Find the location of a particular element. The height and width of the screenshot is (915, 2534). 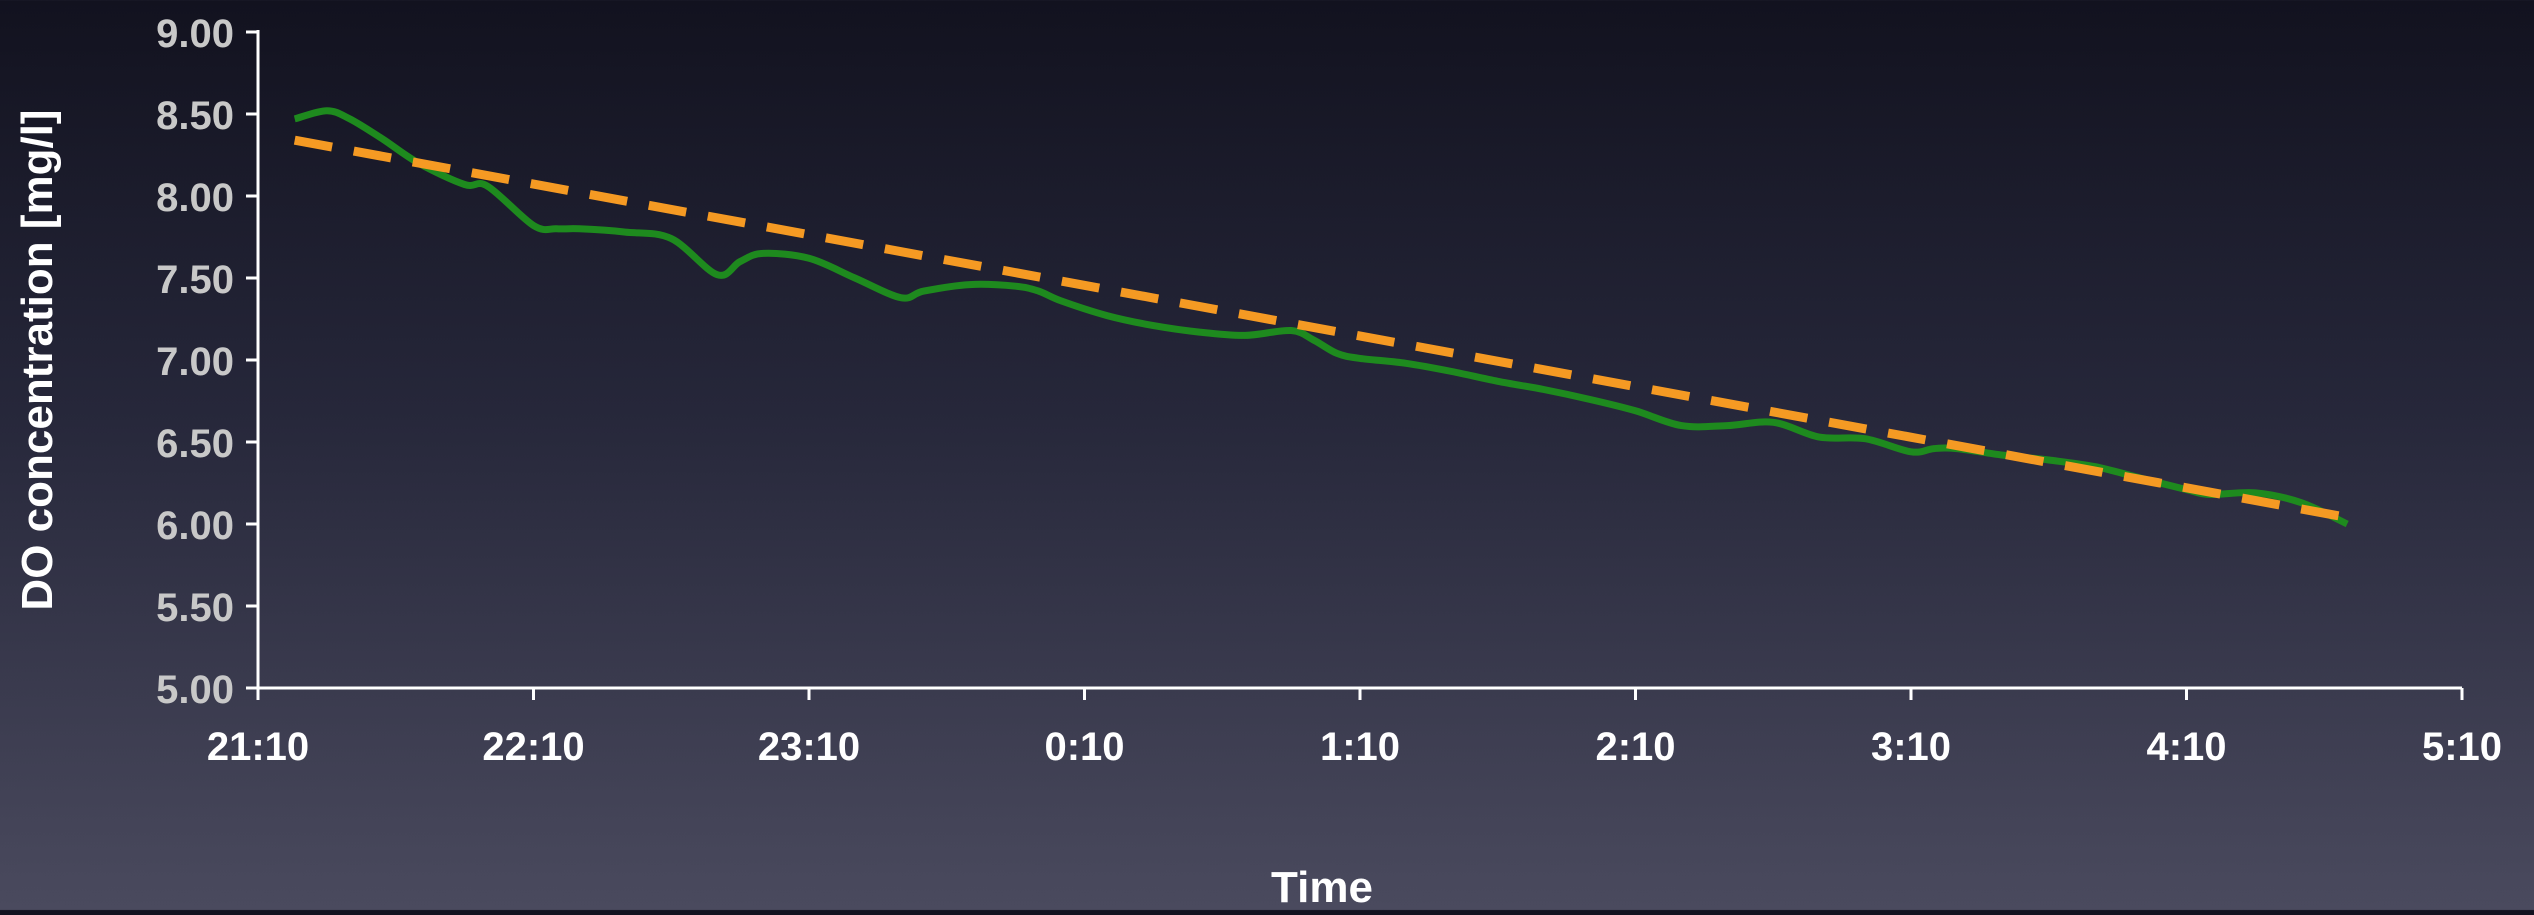

x-tick-label: 3:10 is located at coordinates (1911, 747).